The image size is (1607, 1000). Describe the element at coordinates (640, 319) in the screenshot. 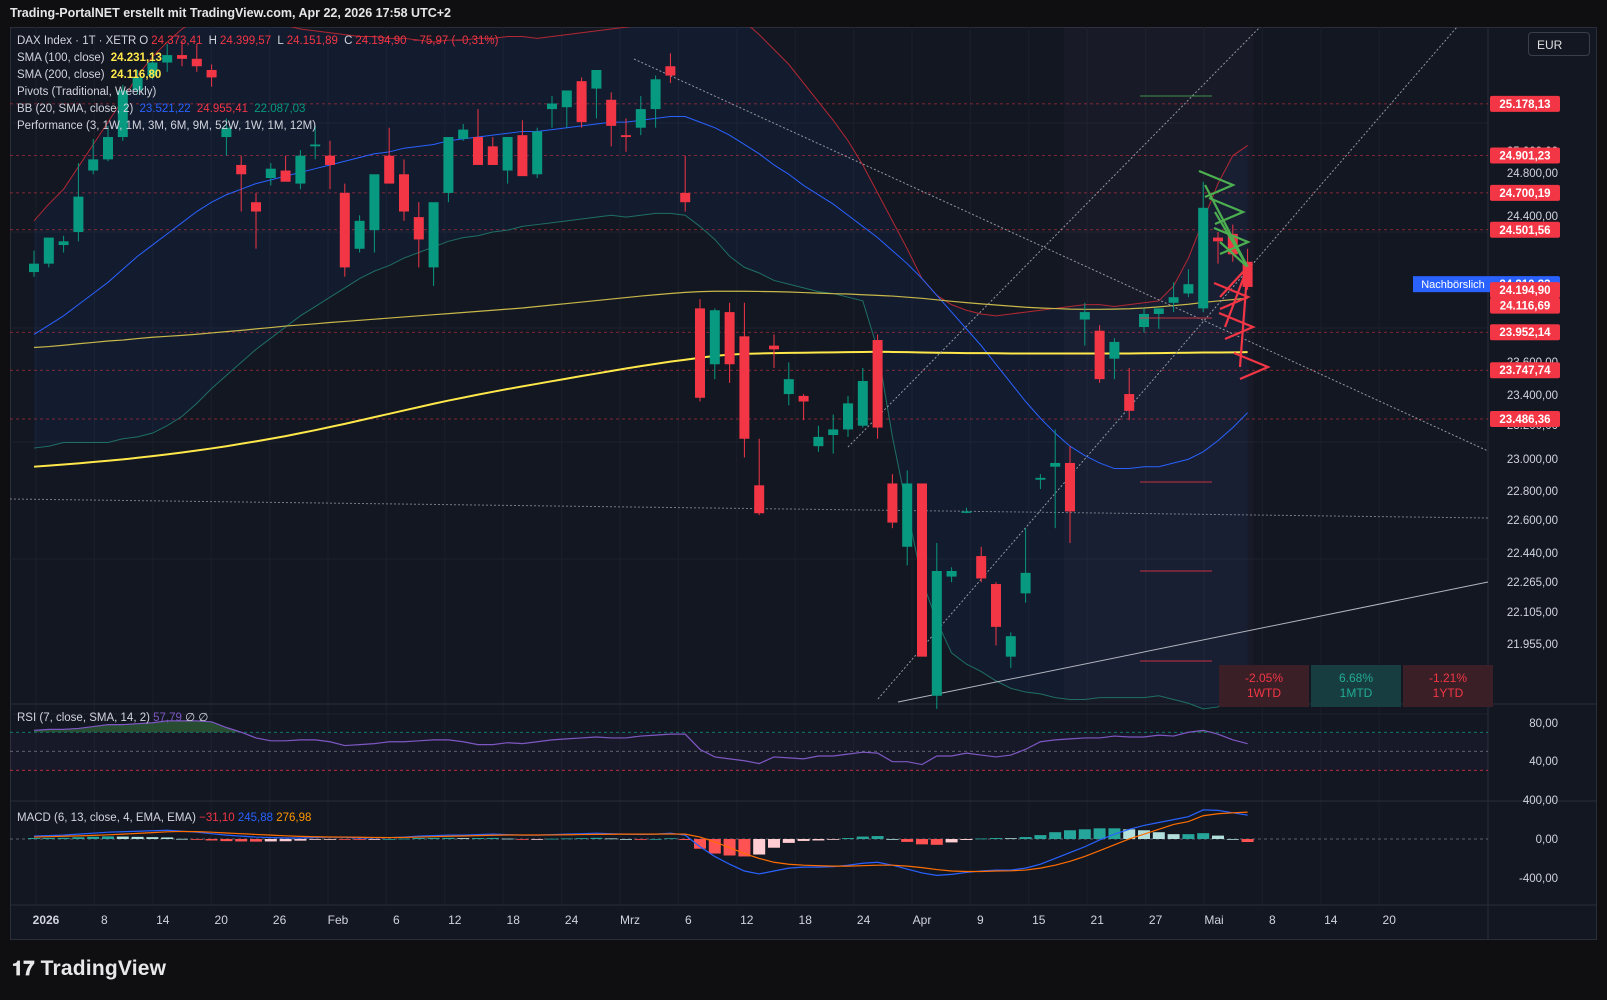

I see `sma100-line` at that location.